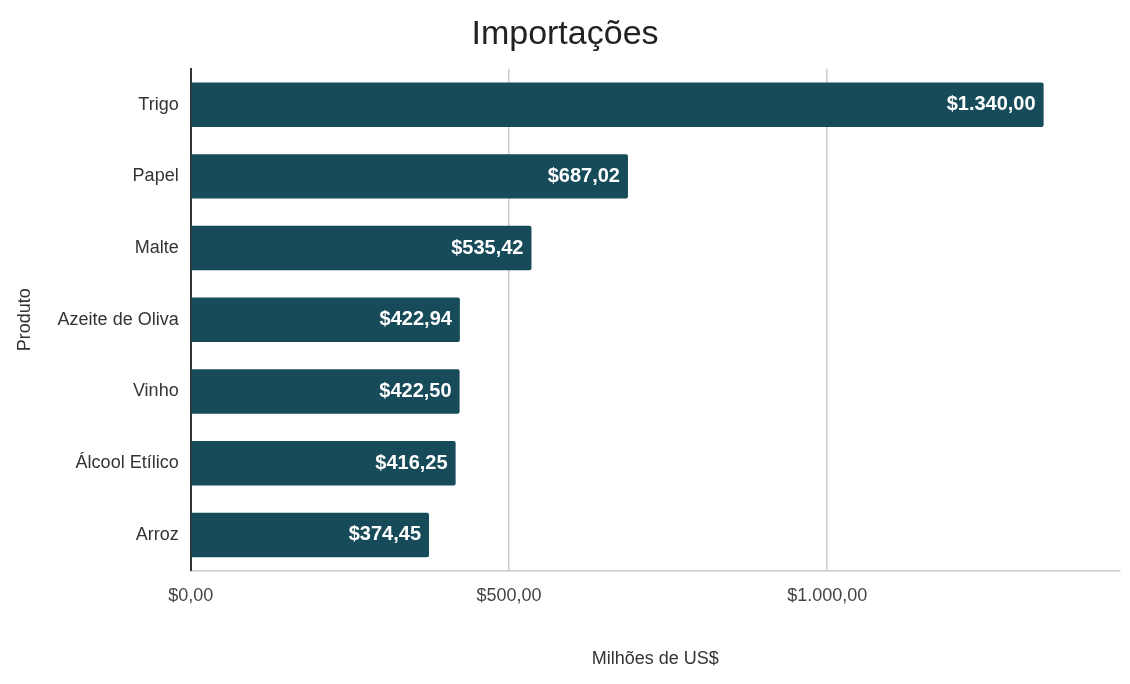 The image size is (1130, 684). I want to click on x-tick-label: $0,00, so click(191, 594).